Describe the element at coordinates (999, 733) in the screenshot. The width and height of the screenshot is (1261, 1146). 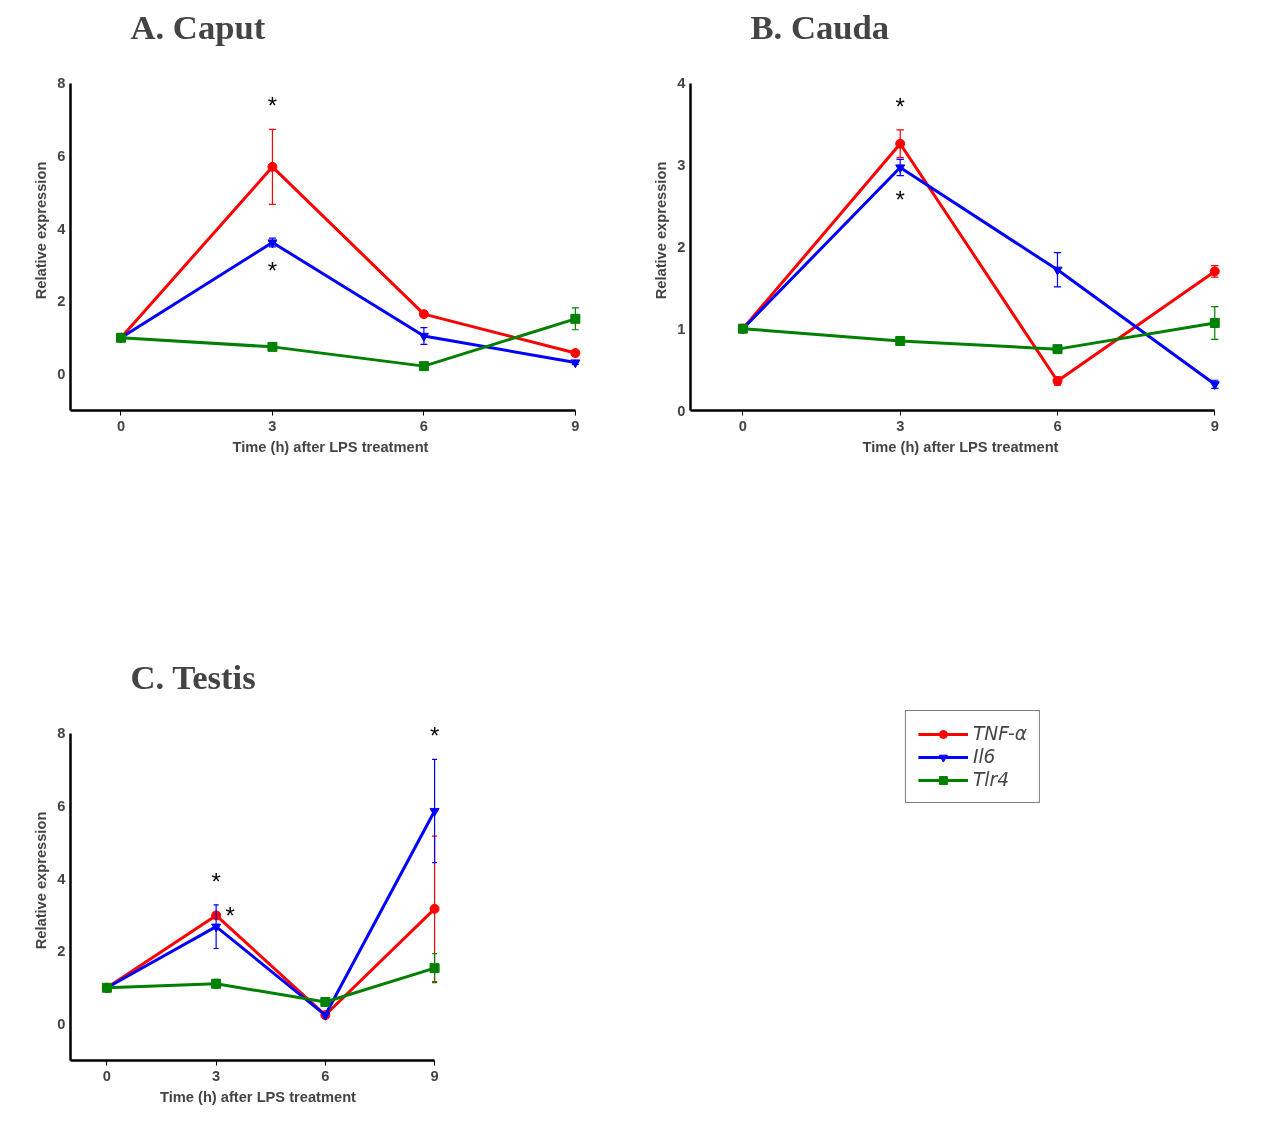
I see `legend-label: TNF-α` at that location.